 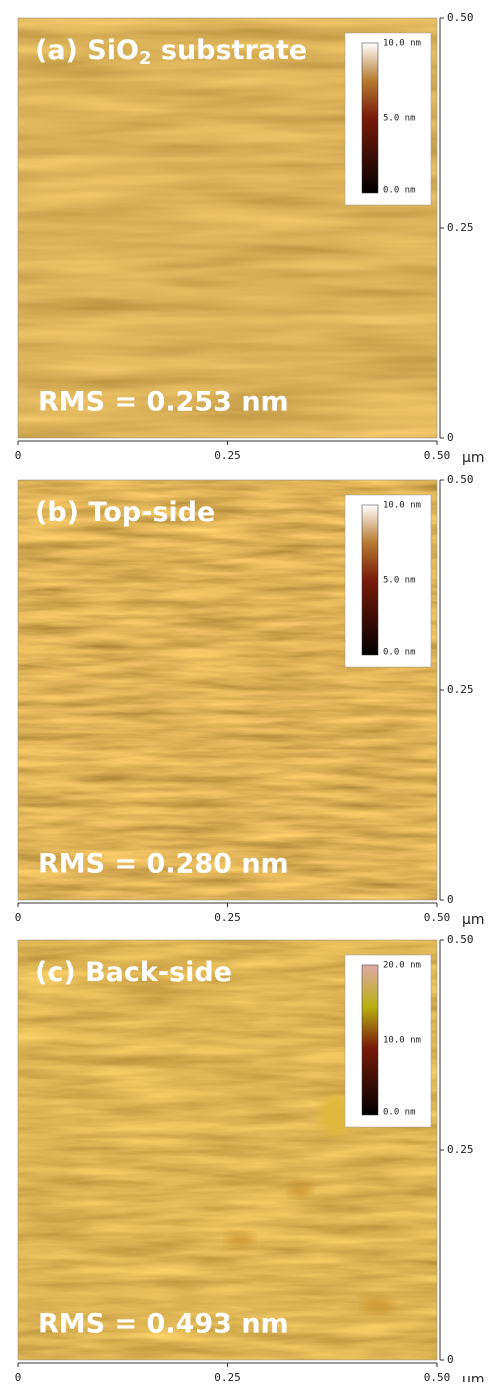 What do you see at coordinates (145, 58) in the screenshot?
I see `panel-title-subscript: 2` at bounding box center [145, 58].